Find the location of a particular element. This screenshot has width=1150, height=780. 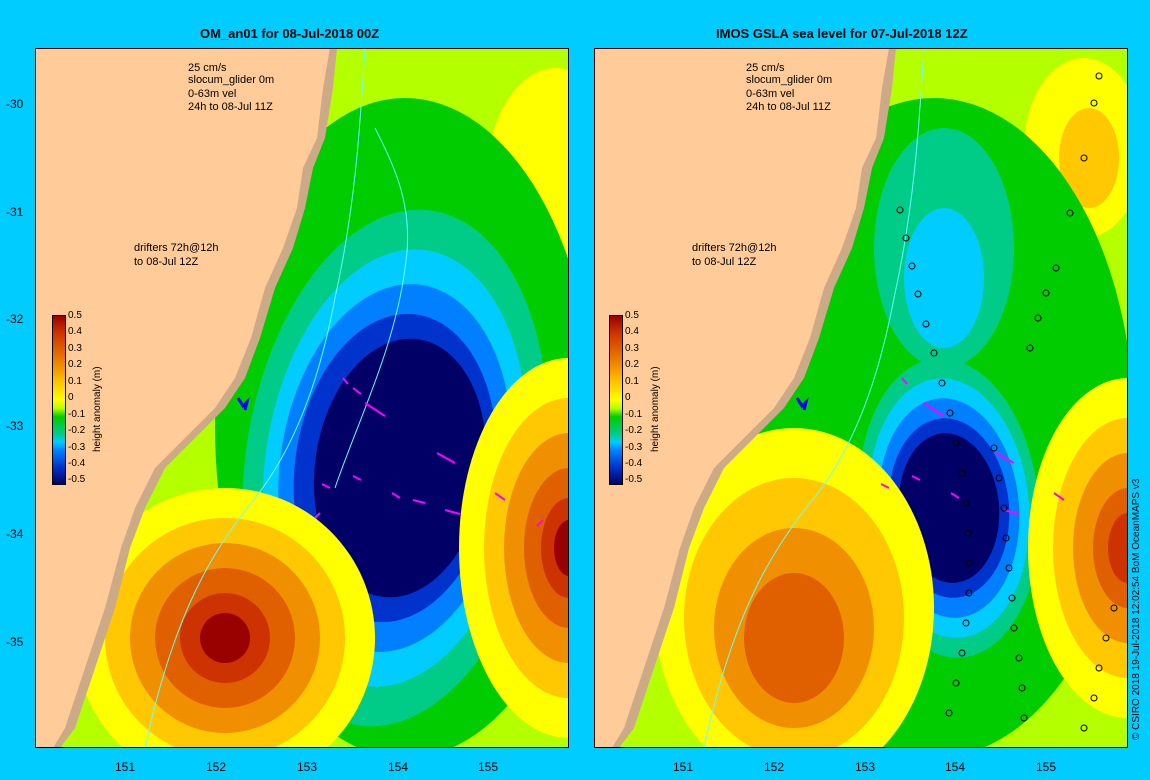

left-cb-tick: -0.1 is located at coordinates (77, 414).